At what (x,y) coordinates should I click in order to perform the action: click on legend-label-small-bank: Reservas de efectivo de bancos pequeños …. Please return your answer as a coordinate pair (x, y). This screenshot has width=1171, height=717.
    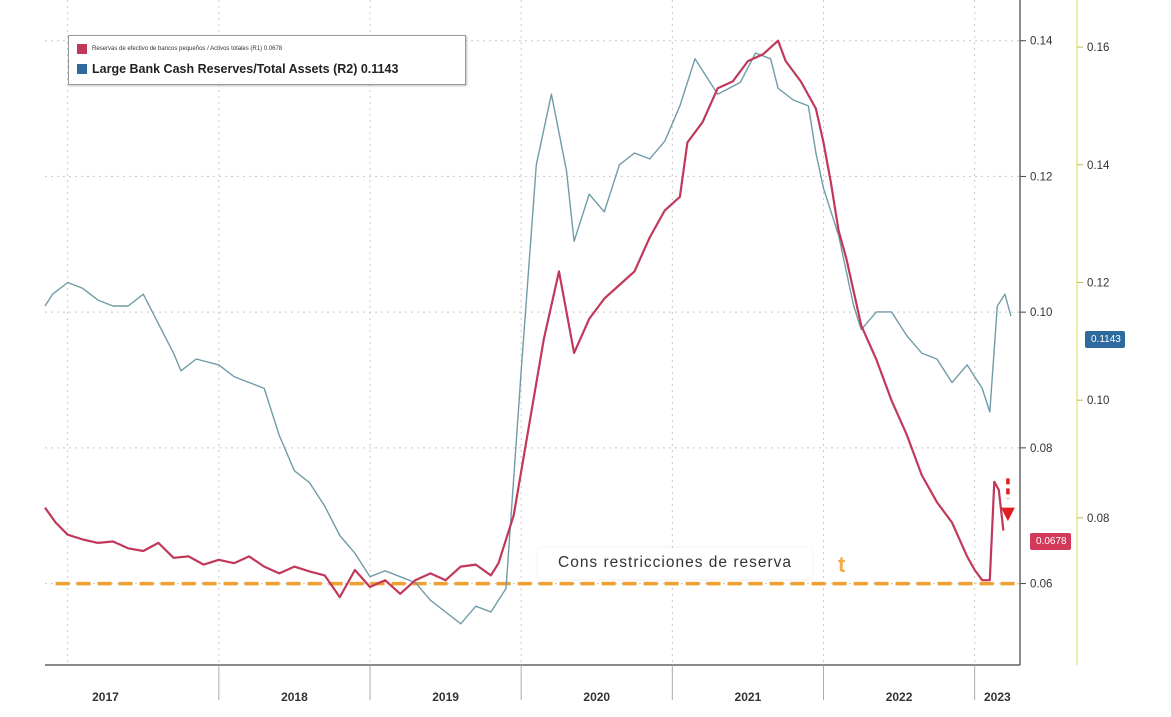
    Looking at the image, I should click on (187, 49).